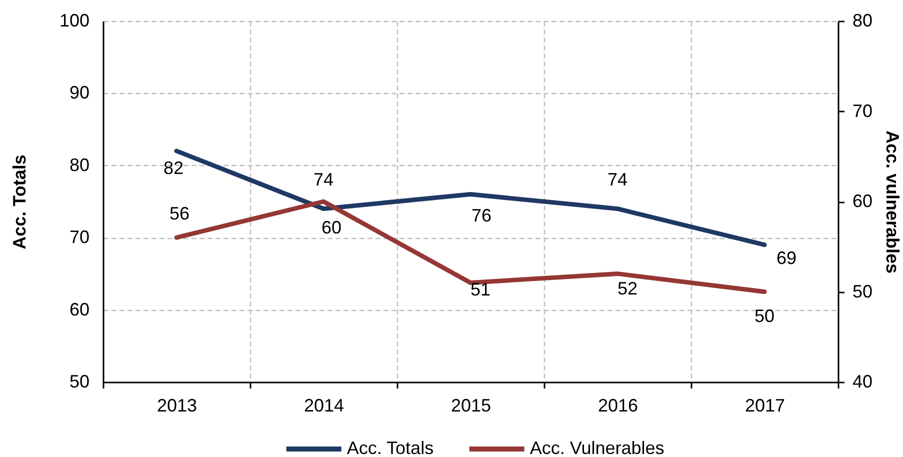 This screenshot has height=457, width=903. What do you see at coordinates (79, 382) in the screenshot?
I see `y-tick-label: 50` at bounding box center [79, 382].